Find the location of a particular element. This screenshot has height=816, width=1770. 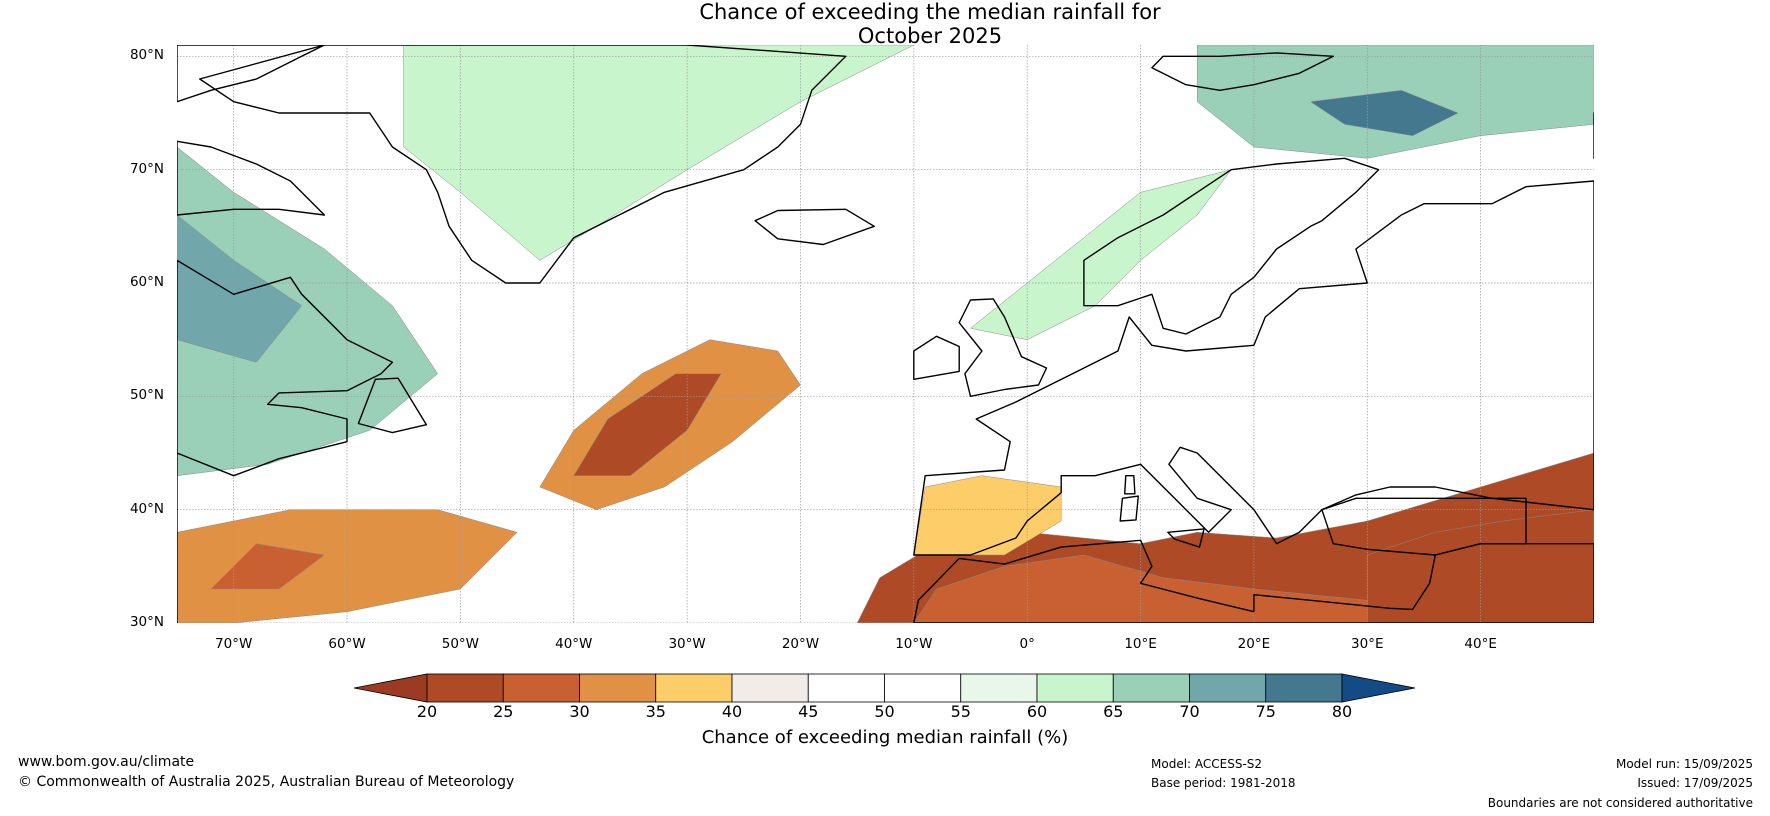

lat-tick-label: 50°N is located at coordinates (146, 395).